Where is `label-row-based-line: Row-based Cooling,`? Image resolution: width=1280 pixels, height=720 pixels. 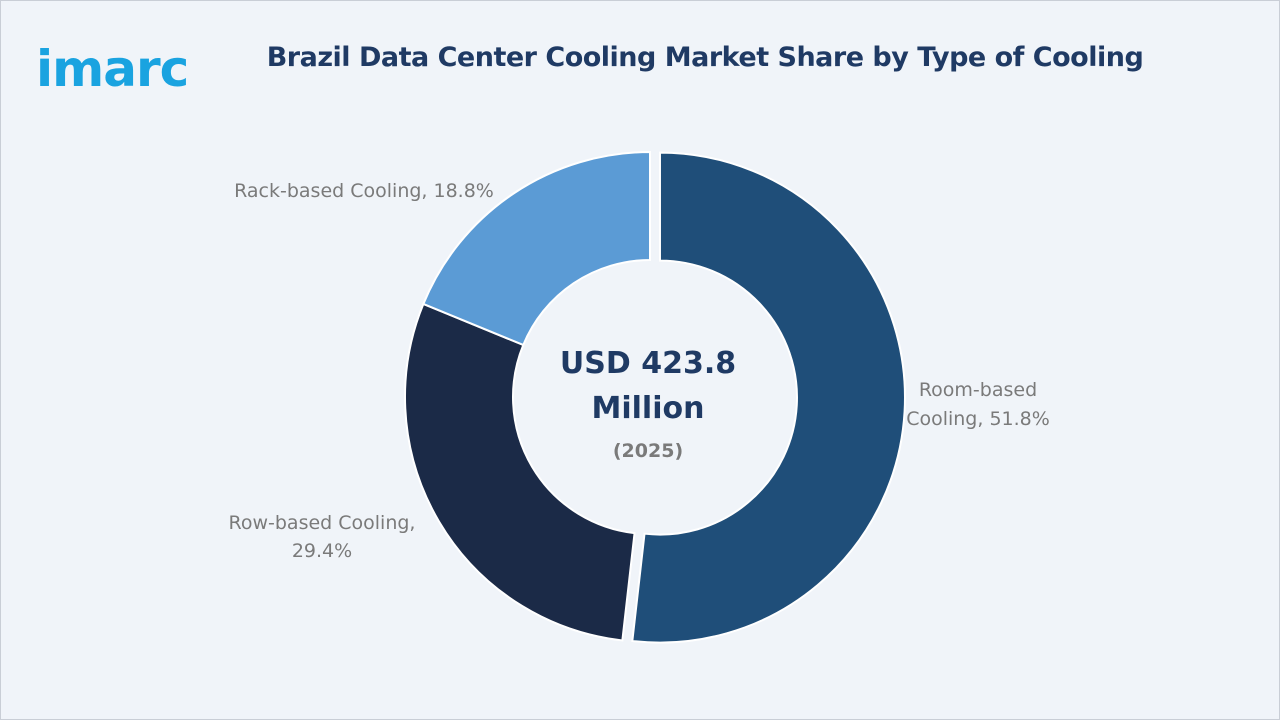 label-row-based-line: Row-based Cooling, is located at coordinates (322, 523).